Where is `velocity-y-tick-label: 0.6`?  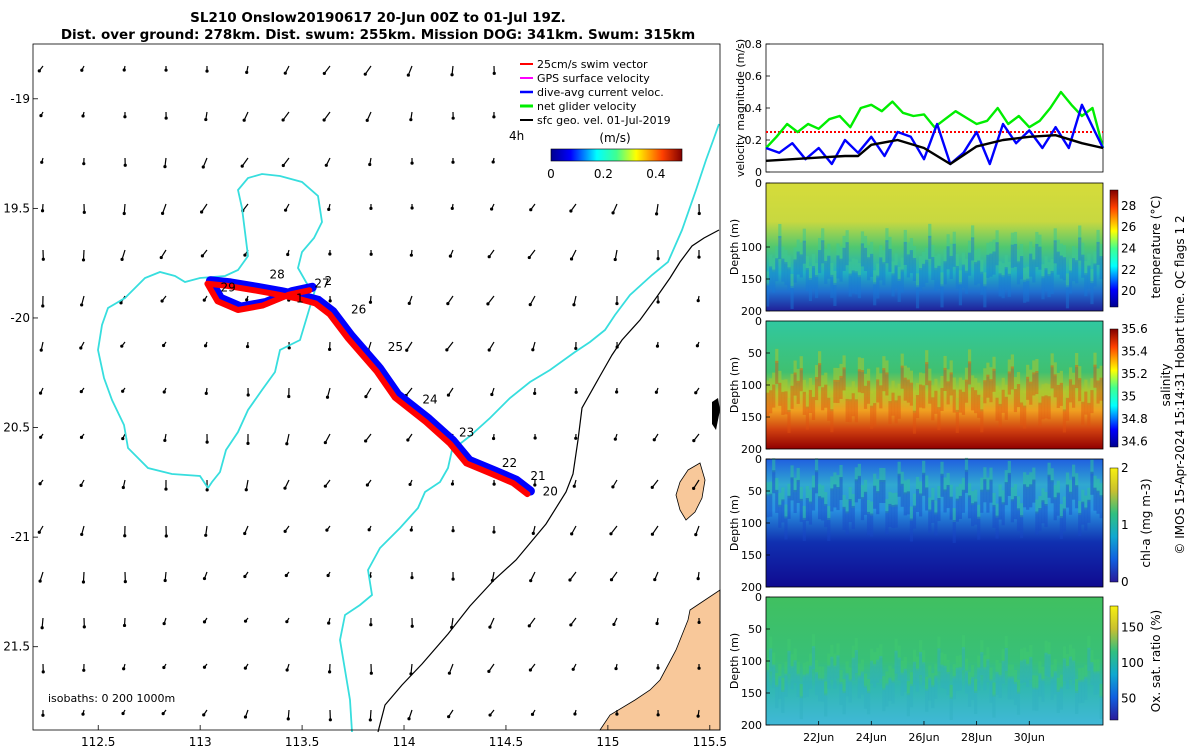
velocity-y-tick-label: 0.6 is located at coordinates (754, 76).